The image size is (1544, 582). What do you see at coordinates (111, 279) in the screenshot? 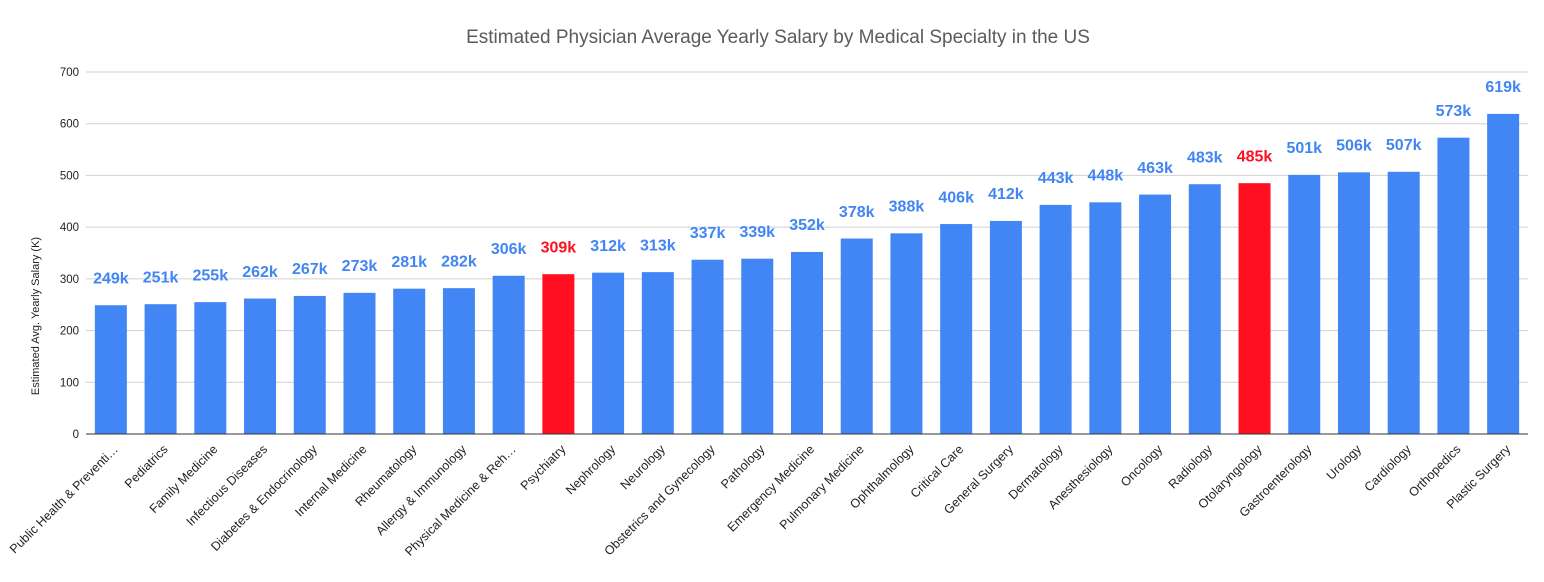
I see `data-label: 249k` at bounding box center [111, 279].